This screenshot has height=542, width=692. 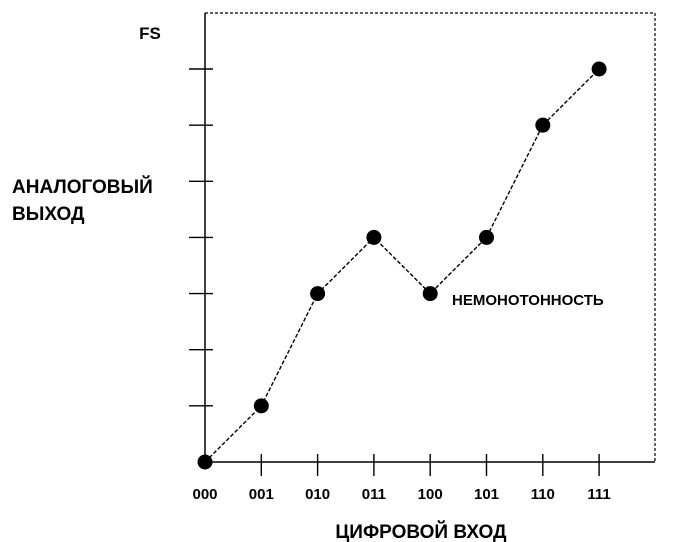 I want to click on y-axis-label-line-1: АНАЛОГОВЫЙ, so click(x=82, y=187).